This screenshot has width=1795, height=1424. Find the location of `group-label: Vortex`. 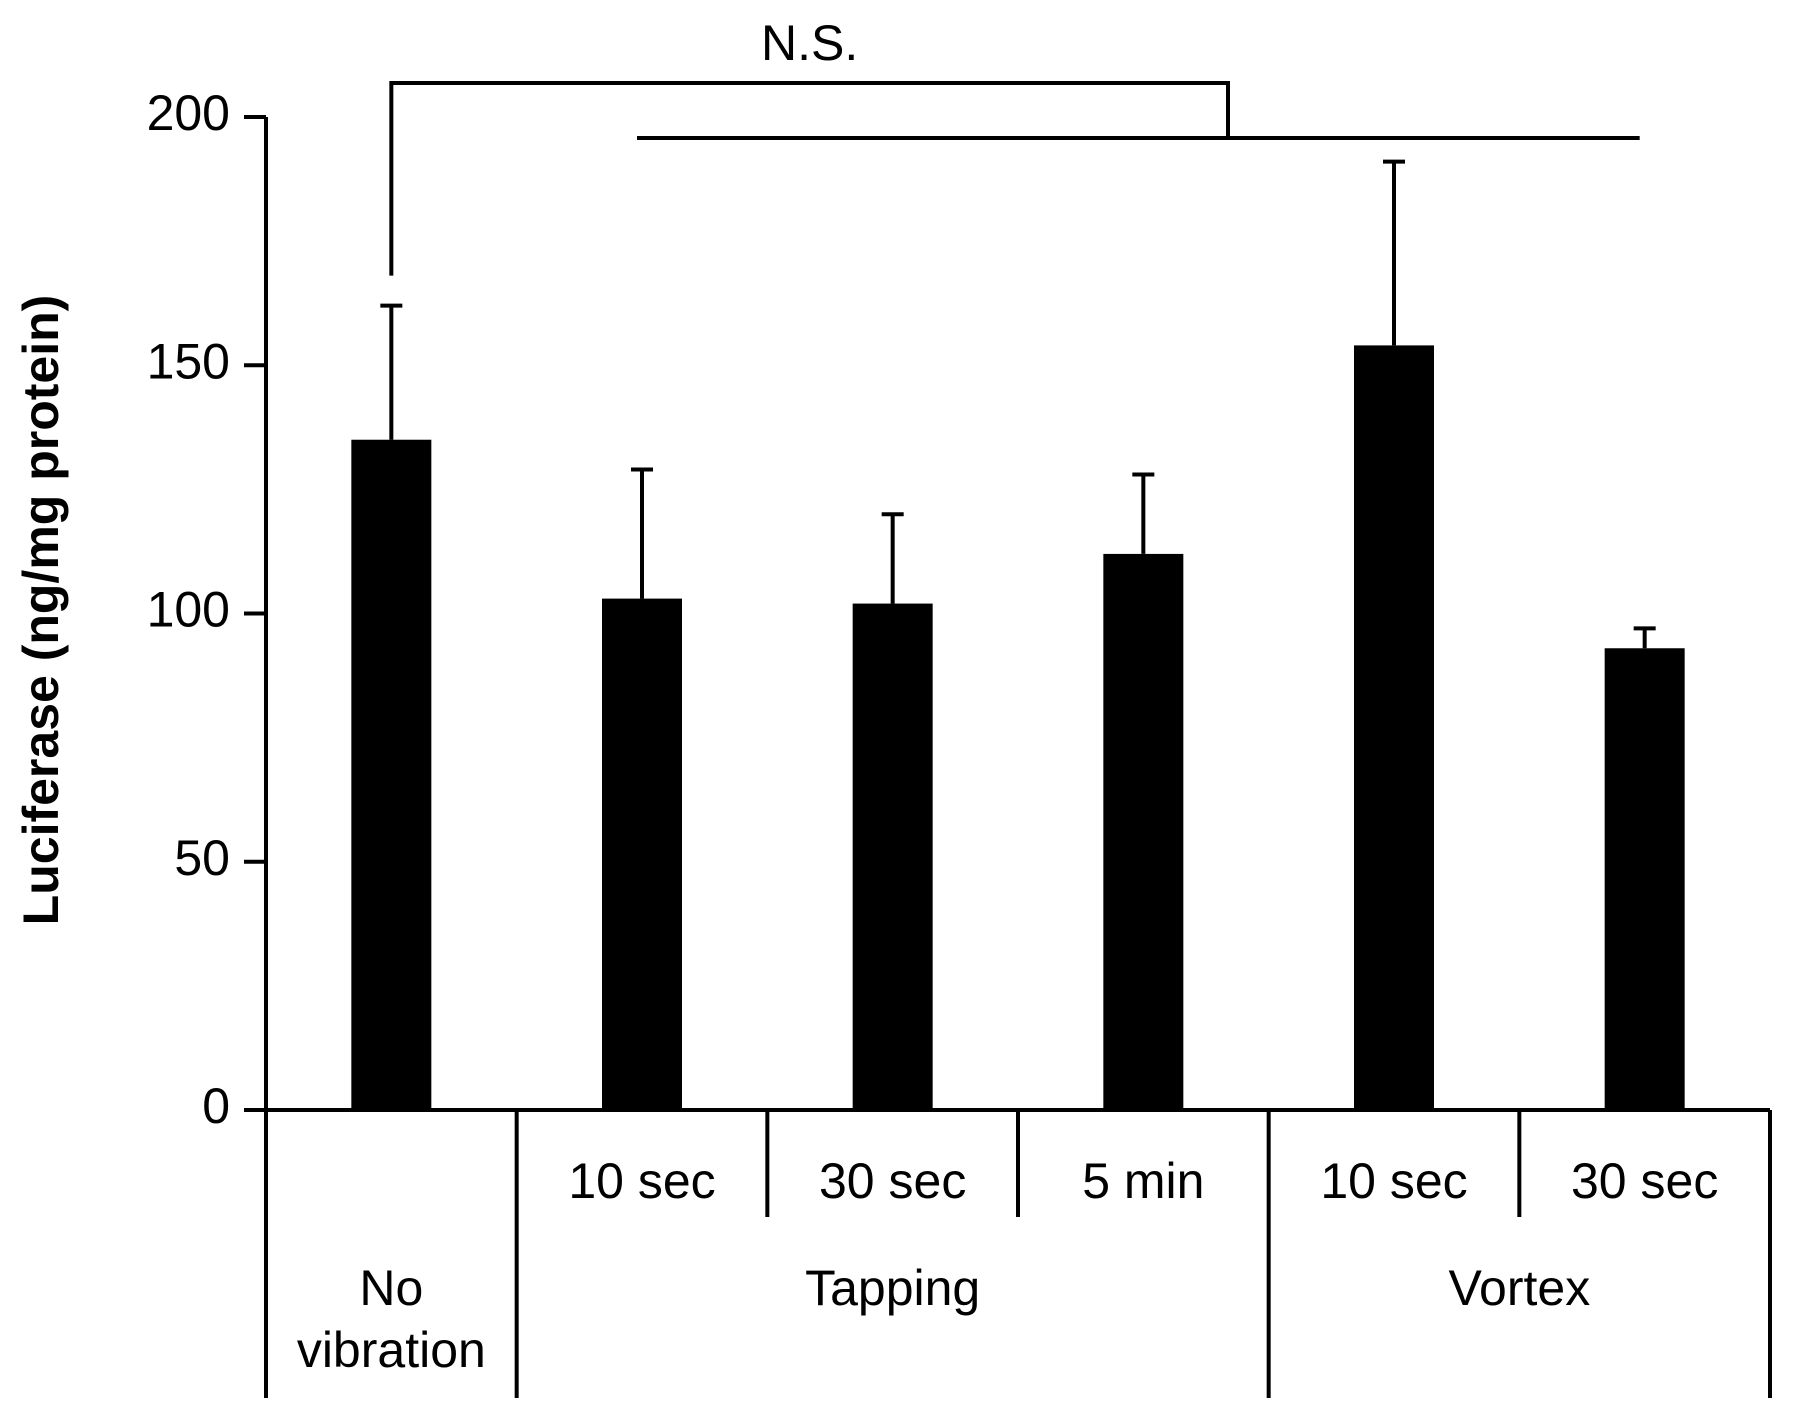

group-label: Vortex is located at coordinates (1519, 1288).